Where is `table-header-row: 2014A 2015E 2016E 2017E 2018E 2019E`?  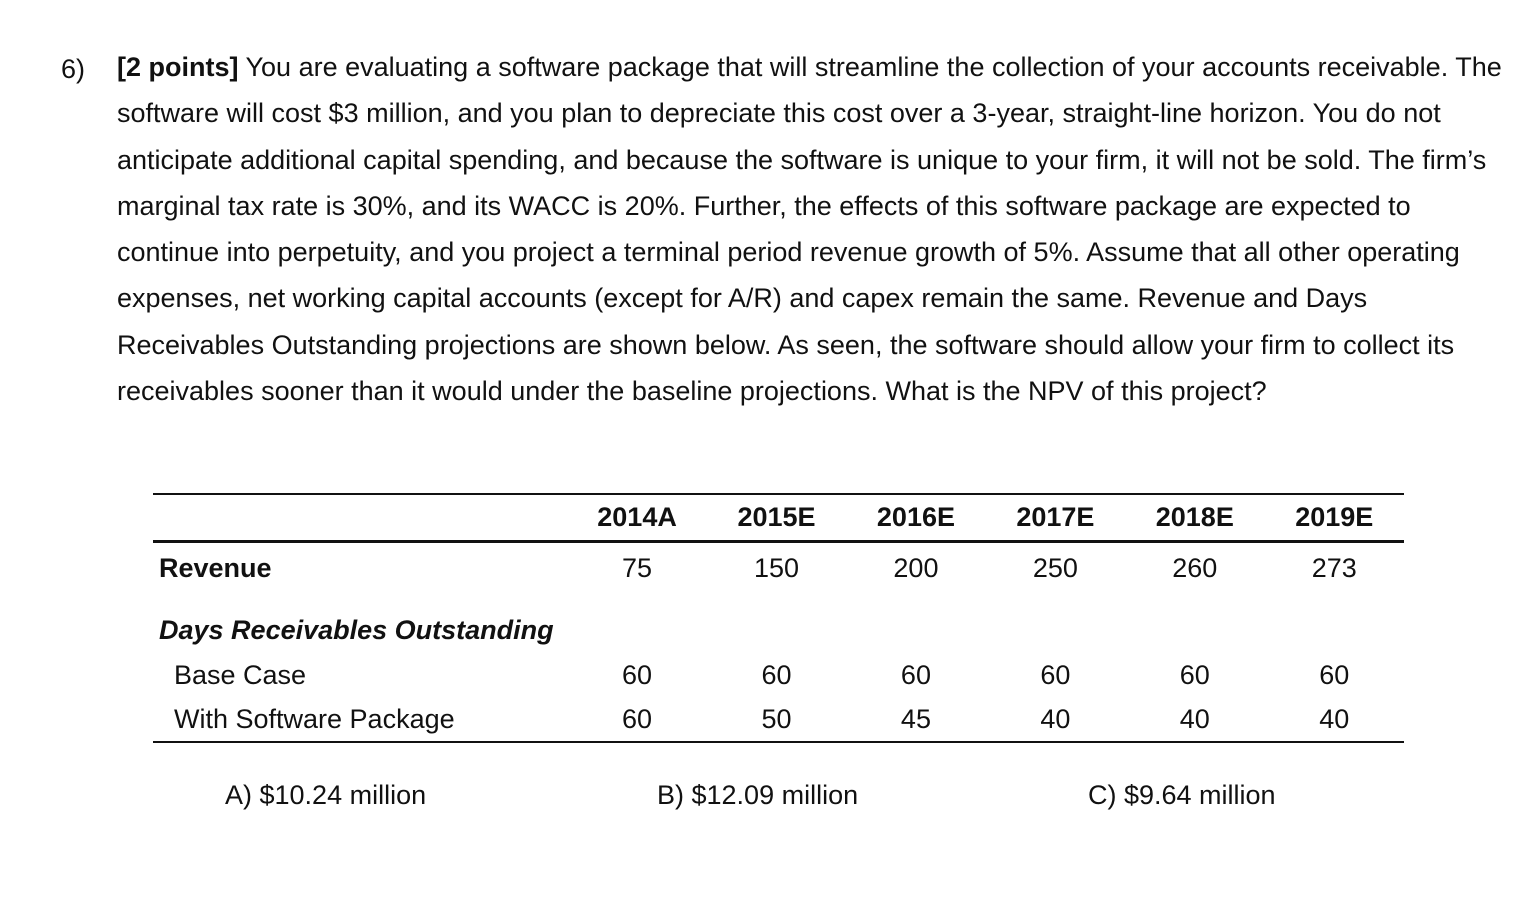 table-header-row: 2014A 2015E 2016E 2017E 2018E 2019E is located at coordinates (778, 518).